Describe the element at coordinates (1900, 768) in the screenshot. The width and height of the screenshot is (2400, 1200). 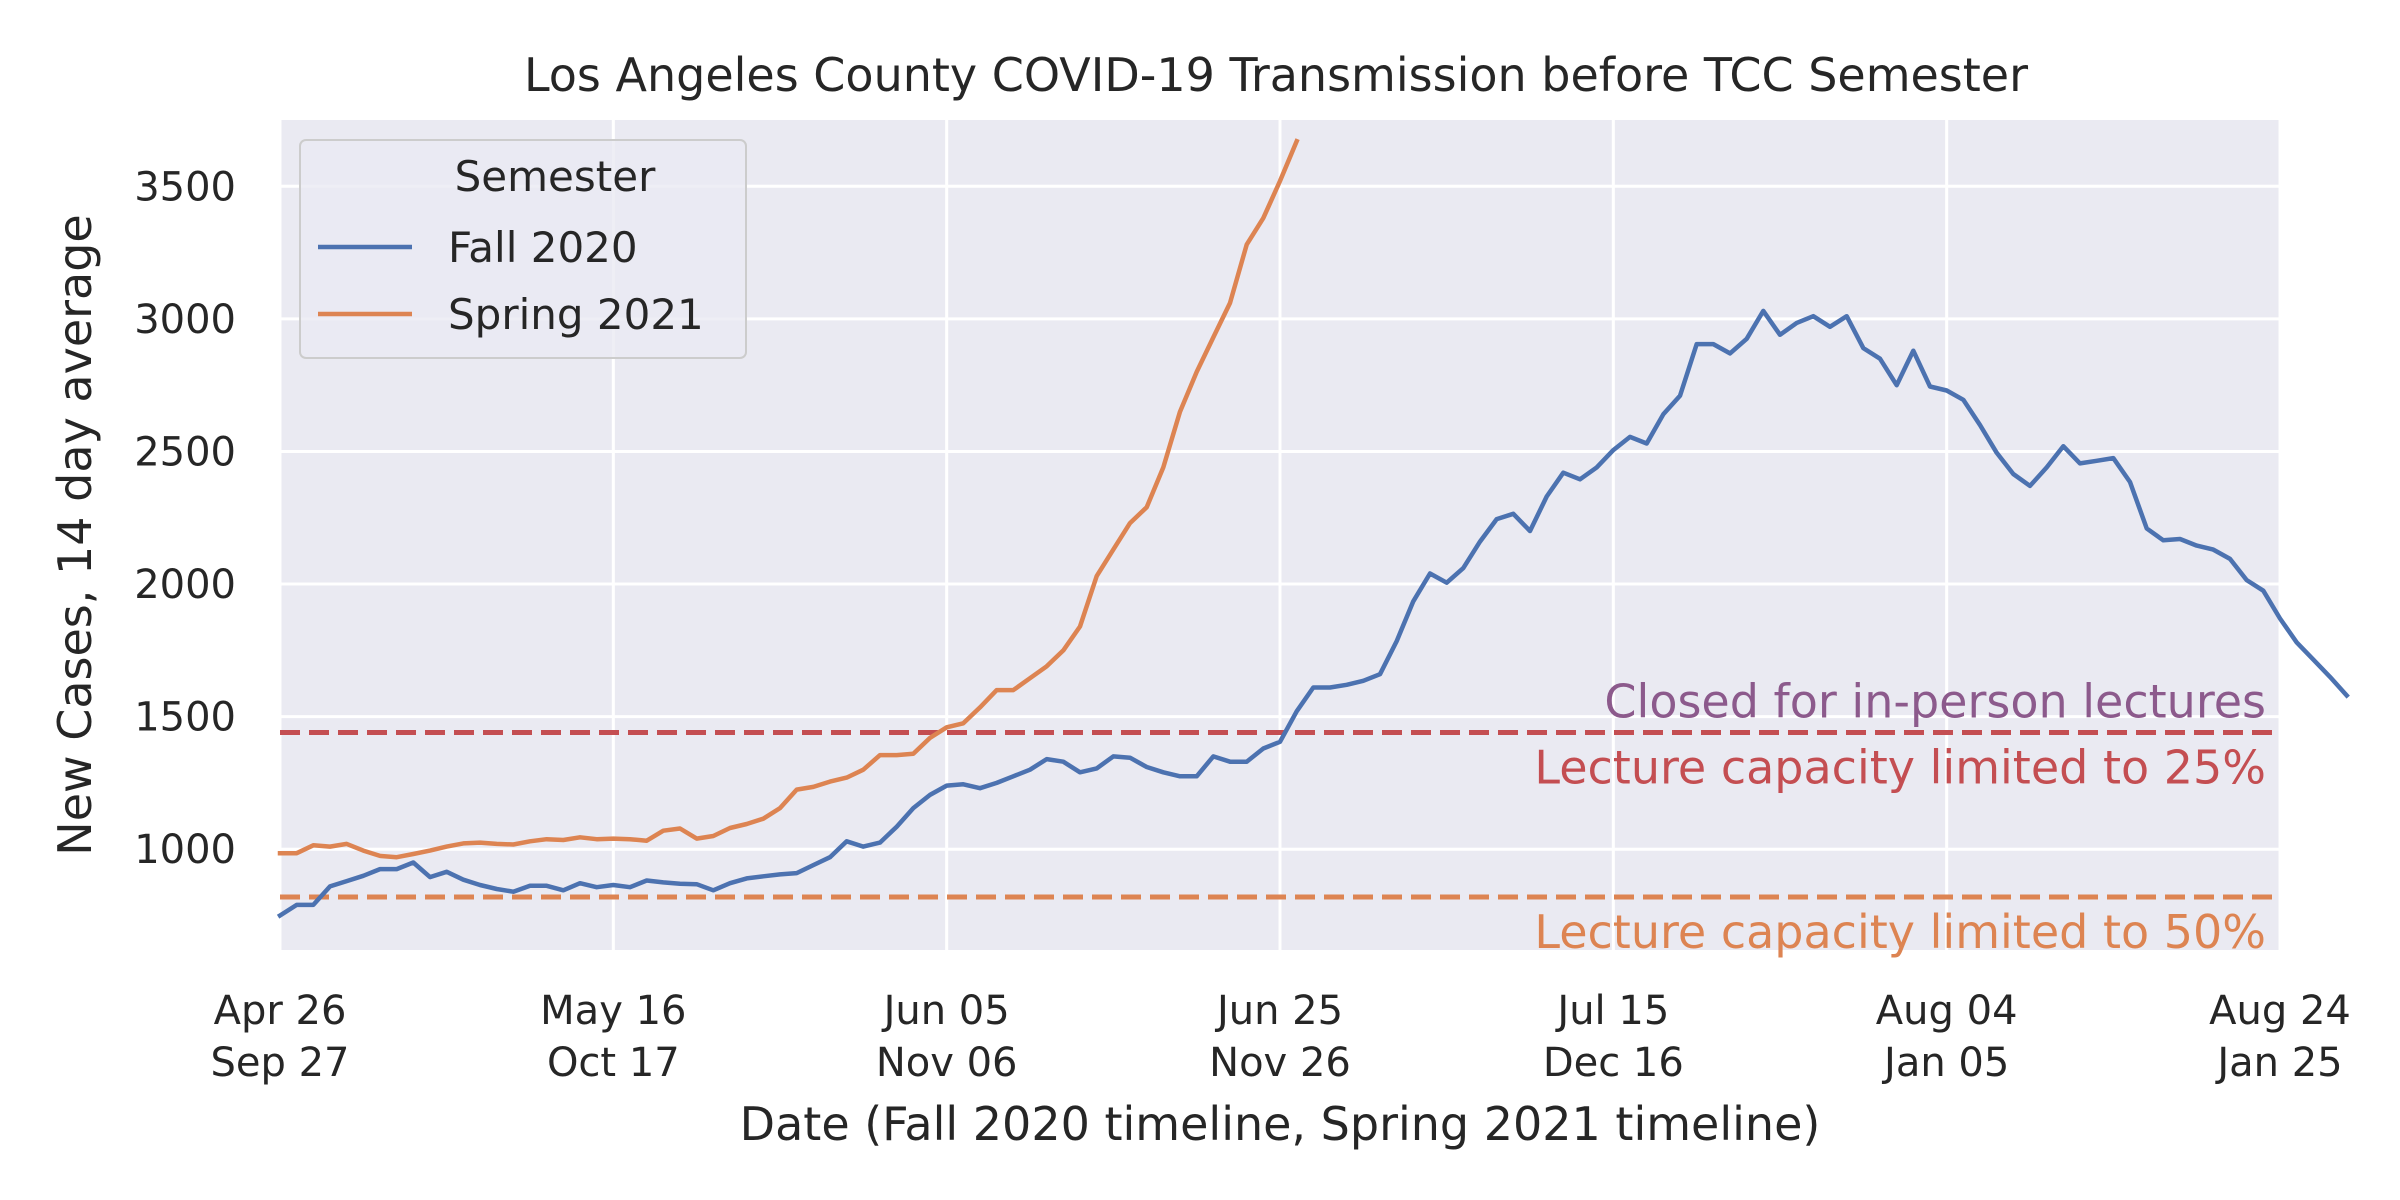
I see `reference-line-label: Lecture capacity limited to 25%` at that location.